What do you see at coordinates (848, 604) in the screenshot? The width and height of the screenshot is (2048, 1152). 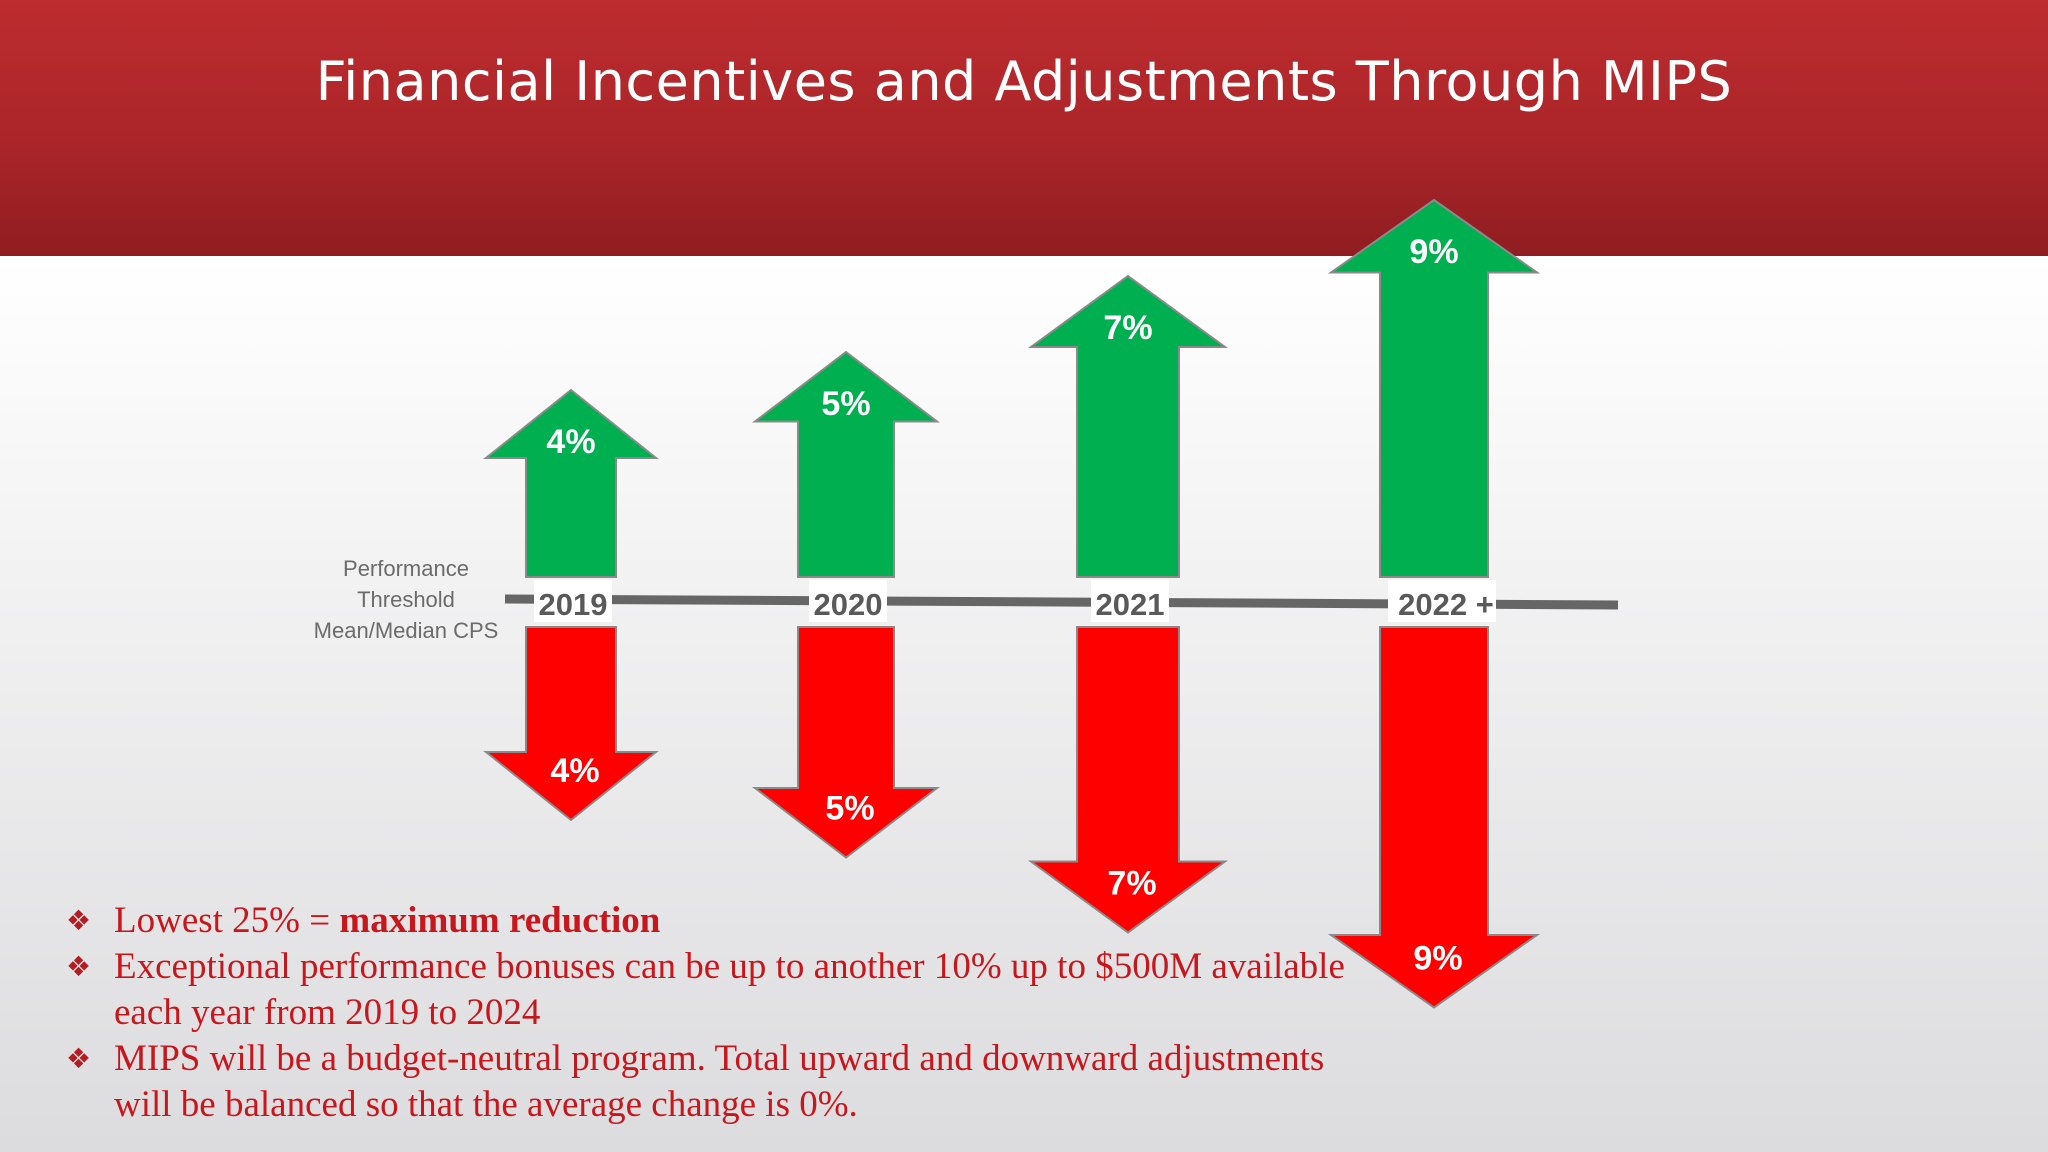 I see `year-label-2: 2020` at bounding box center [848, 604].